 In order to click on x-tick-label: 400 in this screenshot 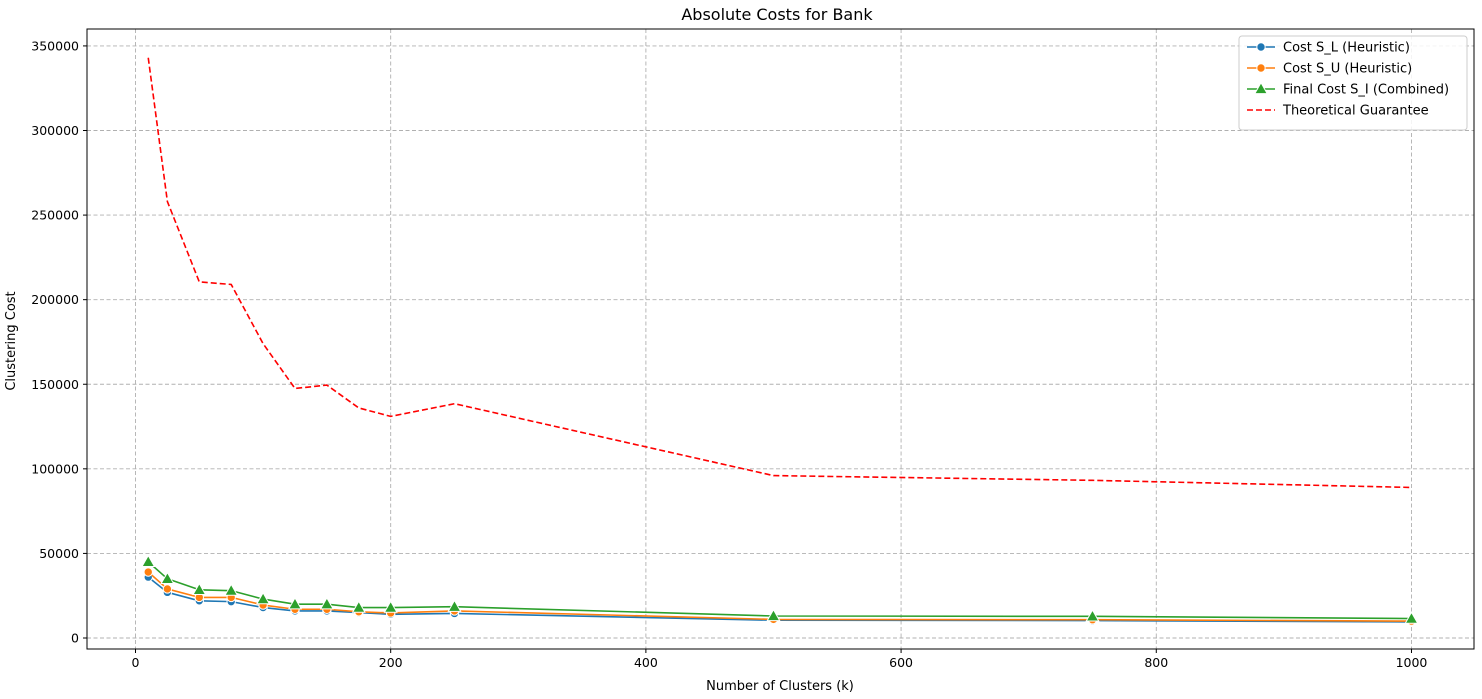, I will do `click(646, 662)`.